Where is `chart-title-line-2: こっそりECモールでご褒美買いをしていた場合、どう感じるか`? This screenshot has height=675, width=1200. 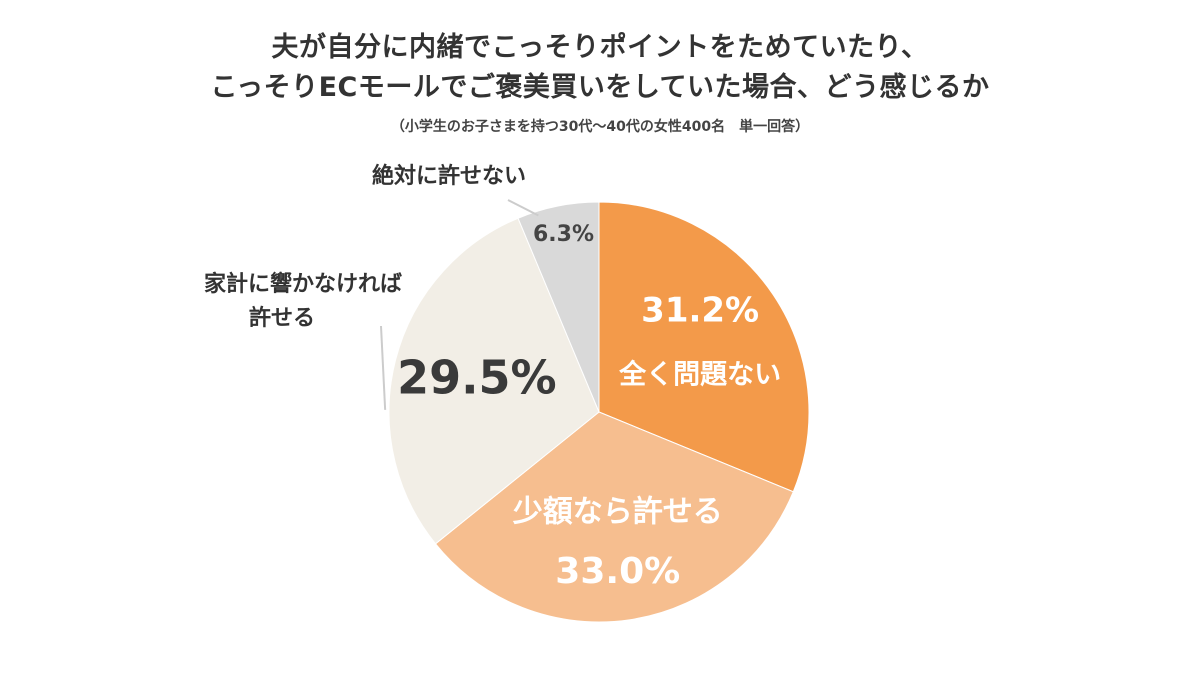 chart-title-line-2: こっそりECモールでご褒美買いをしていた場合、どう感じるか is located at coordinates (600, 87).